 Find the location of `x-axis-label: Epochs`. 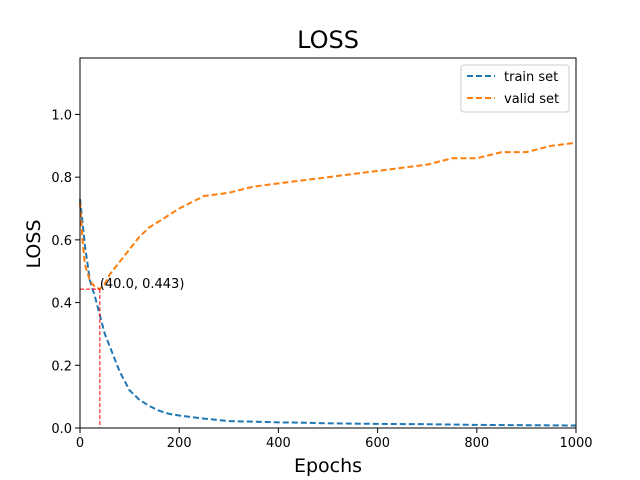

x-axis-label: Epochs is located at coordinates (328, 466).